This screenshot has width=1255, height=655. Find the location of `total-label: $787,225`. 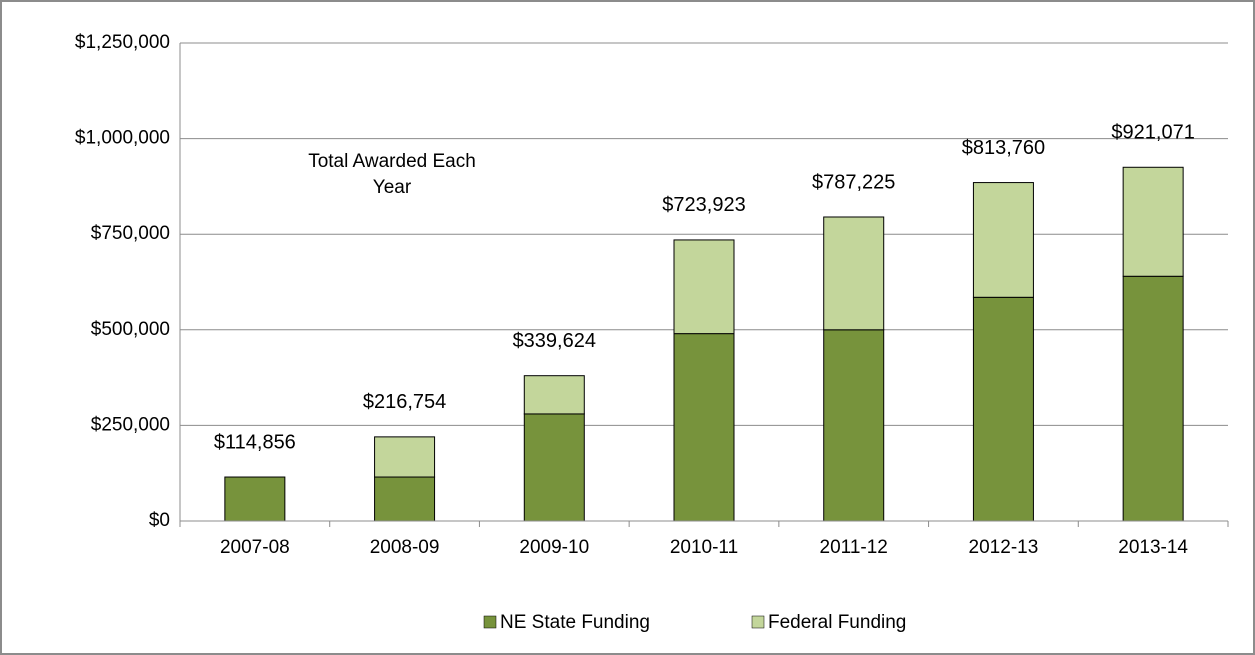

total-label: $787,225 is located at coordinates (853, 182).